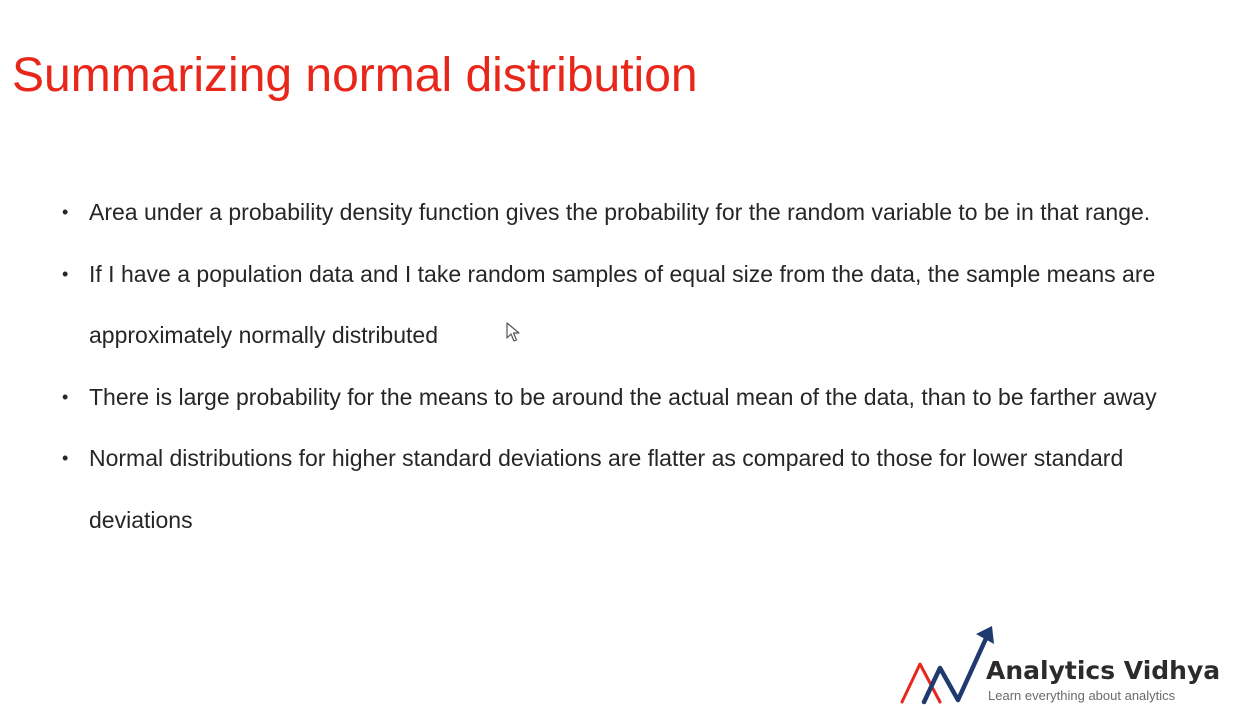 The height and width of the screenshot is (710, 1256). What do you see at coordinates (1103, 670) in the screenshot?
I see `logo-name: Analytics Vidhya` at bounding box center [1103, 670].